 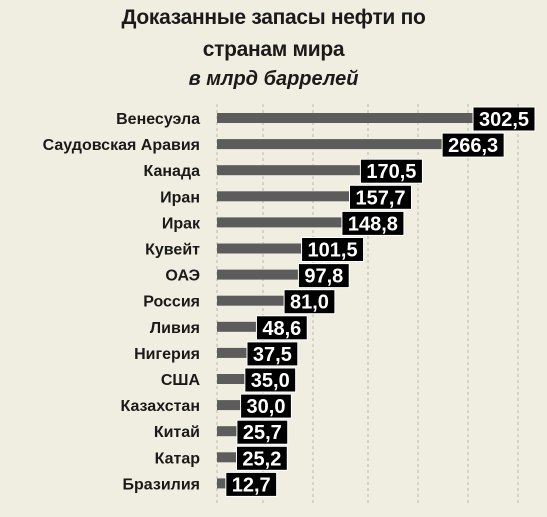 I want to click on value-label-text: 35,0, so click(x=270, y=381).